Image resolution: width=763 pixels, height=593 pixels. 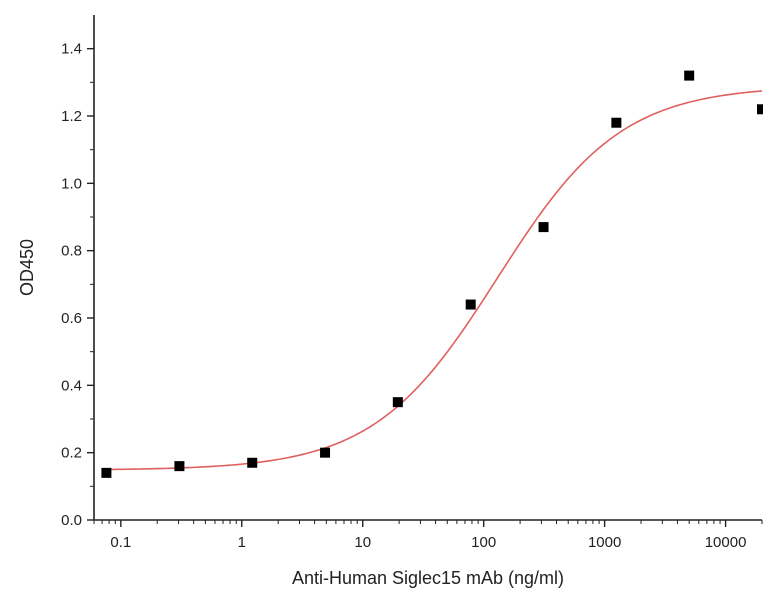 What do you see at coordinates (242, 542) in the screenshot?
I see `x-tick-label: 1` at bounding box center [242, 542].